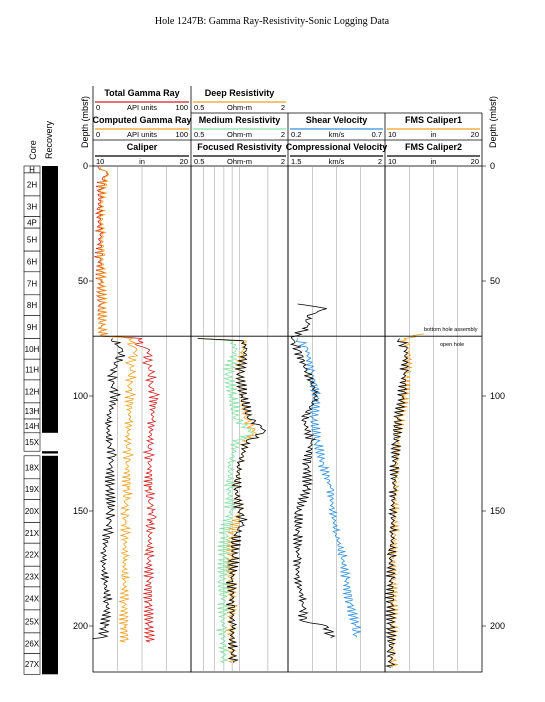 Image resolution: width=545 pixels, height=702 pixels. What do you see at coordinates (337, 147) in the screenshot?
I see `header-name: Compressional Velocity` at bounding box center [337, 147].